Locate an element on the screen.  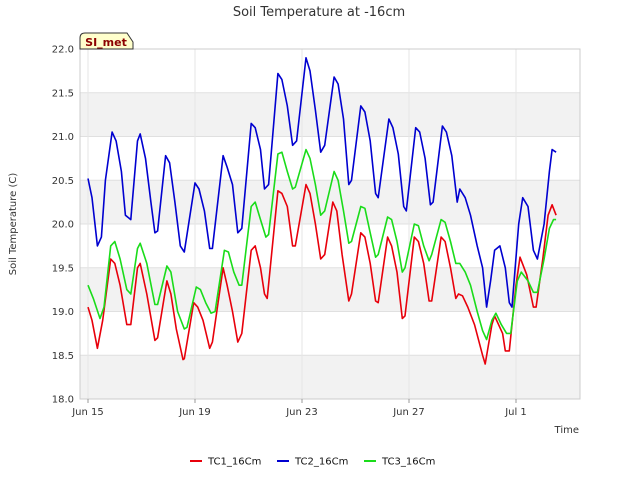
legend: TC1_16Cm TC2_16Cm TC3_16Cm is located at coordinates (312, 462).